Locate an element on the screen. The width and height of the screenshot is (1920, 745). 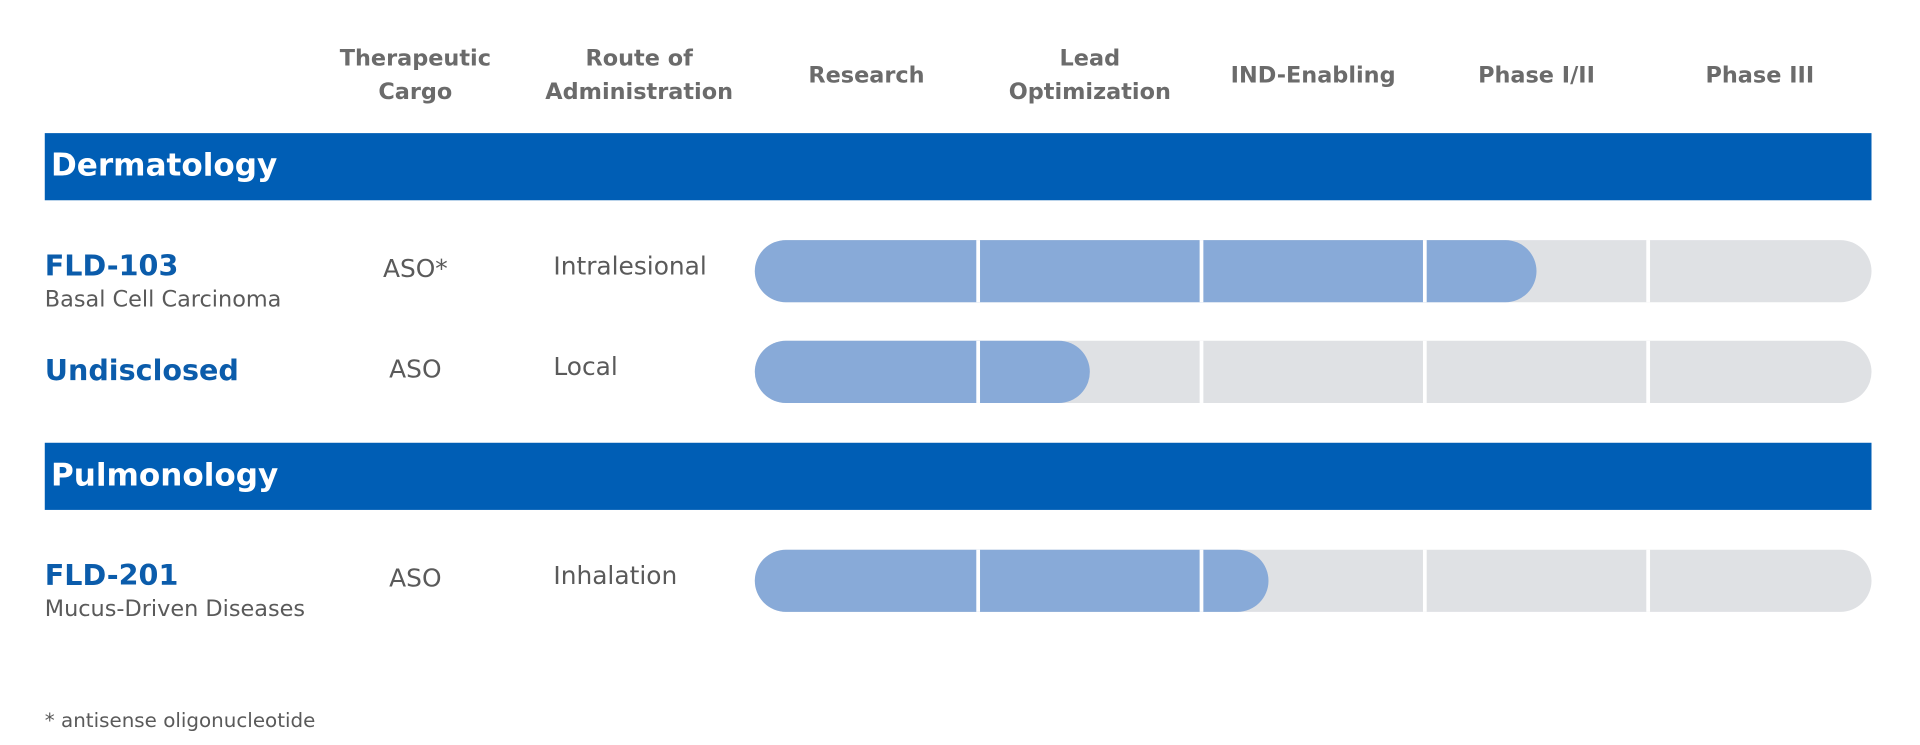
stage-header: Research is located at coordinates (866, 75).